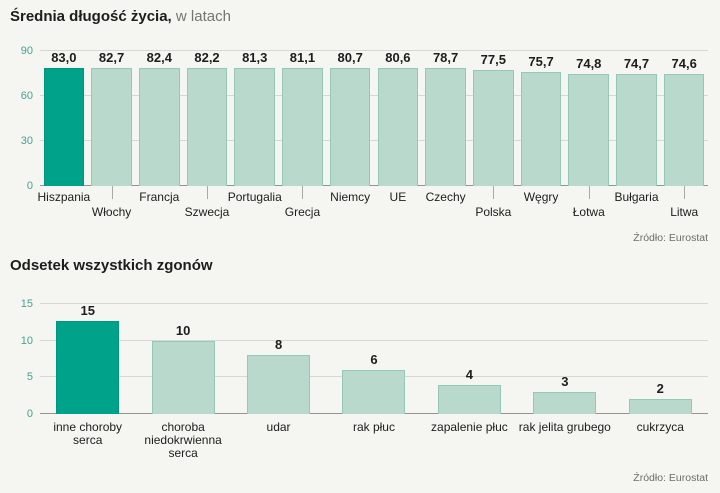 The height and width of the screenshot is (493, 720). I want to click on chart-title: Średnia długość życia, w latach, so click(359, 16).